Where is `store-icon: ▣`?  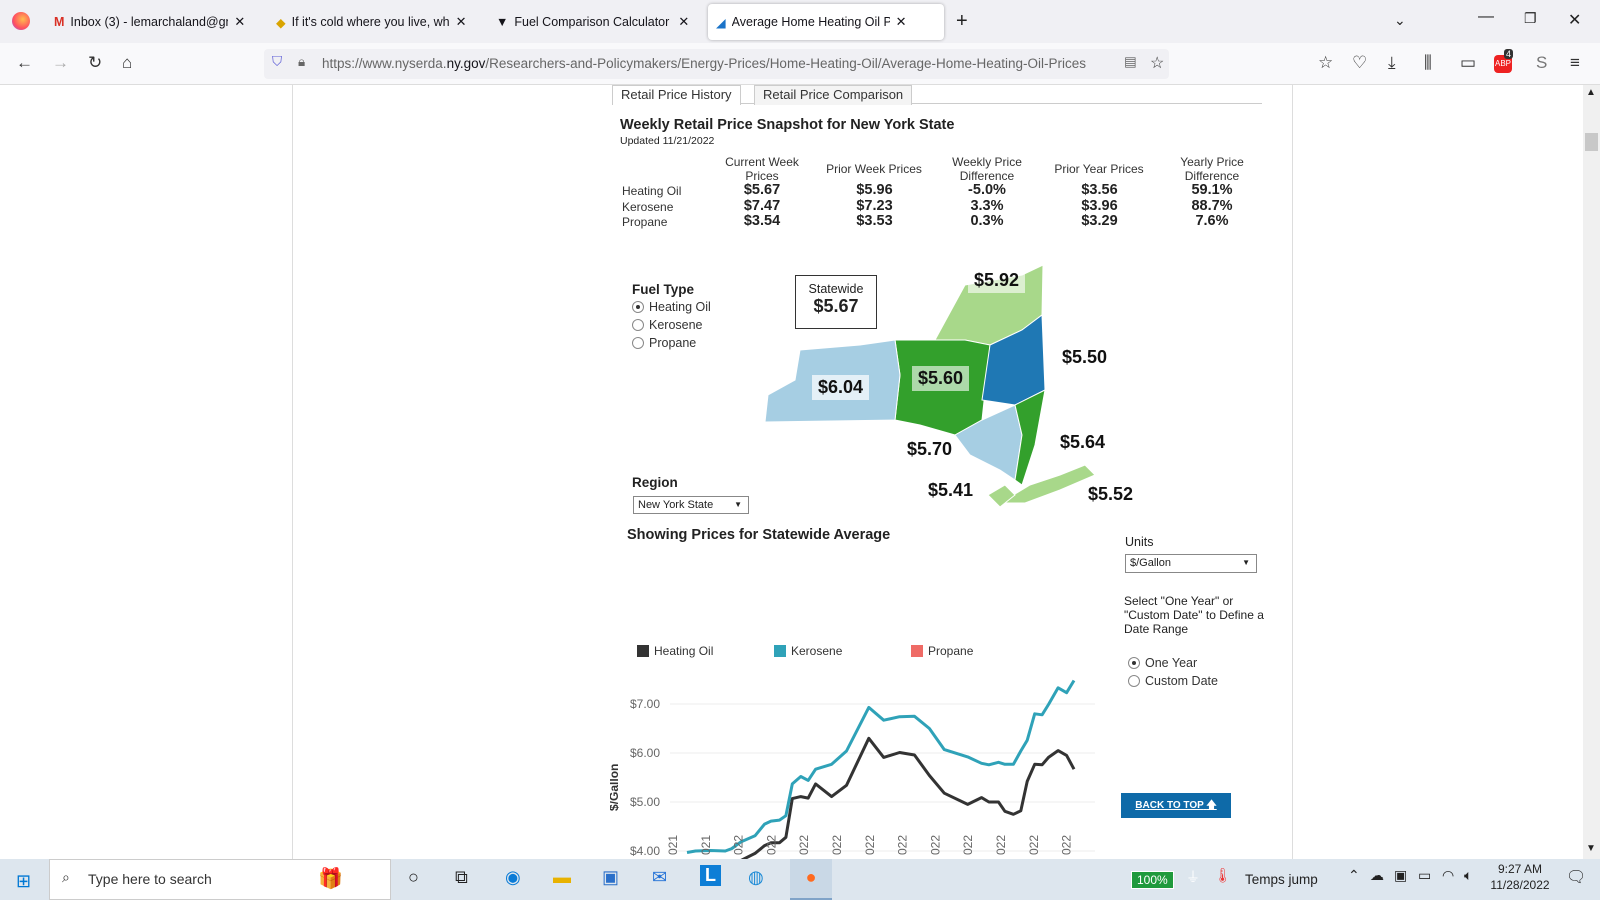
store-icon: ▣ is located at coordinates (611, 877).